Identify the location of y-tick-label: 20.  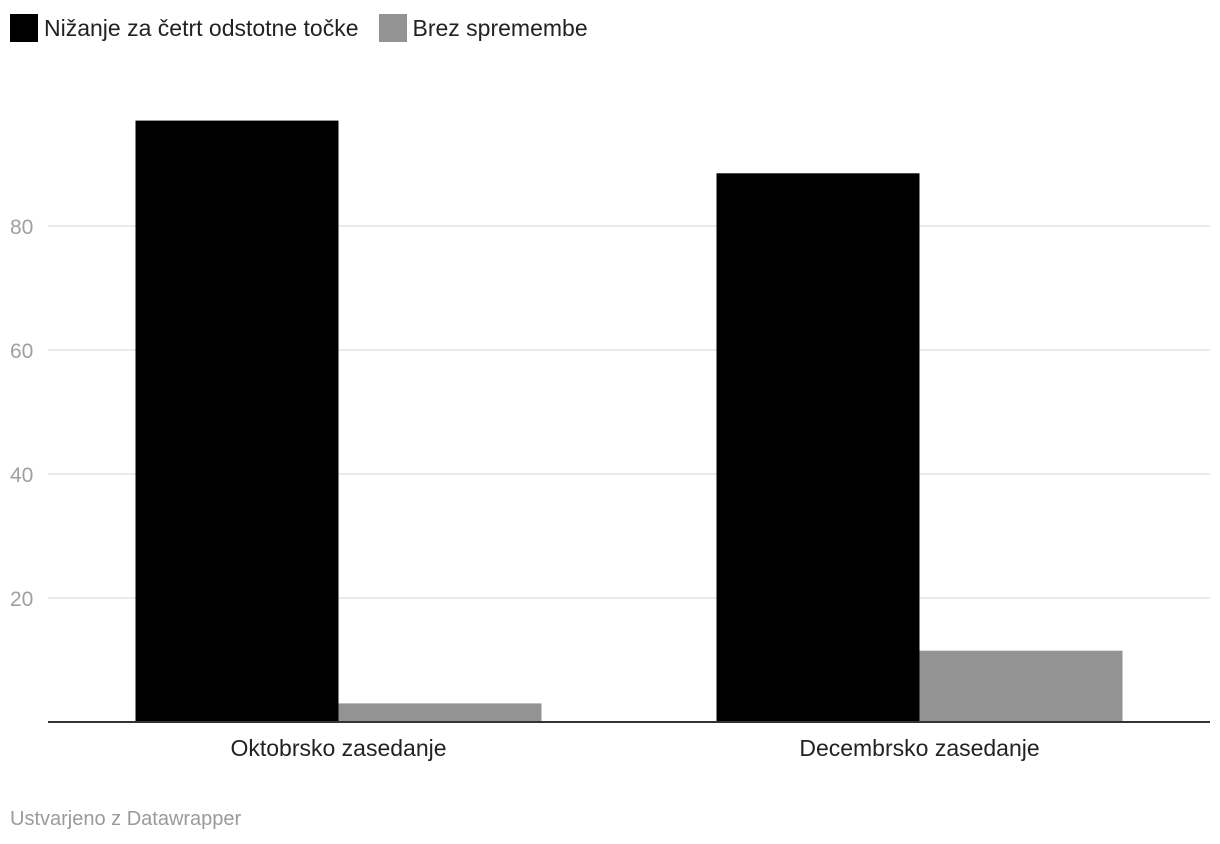
(21, 599).